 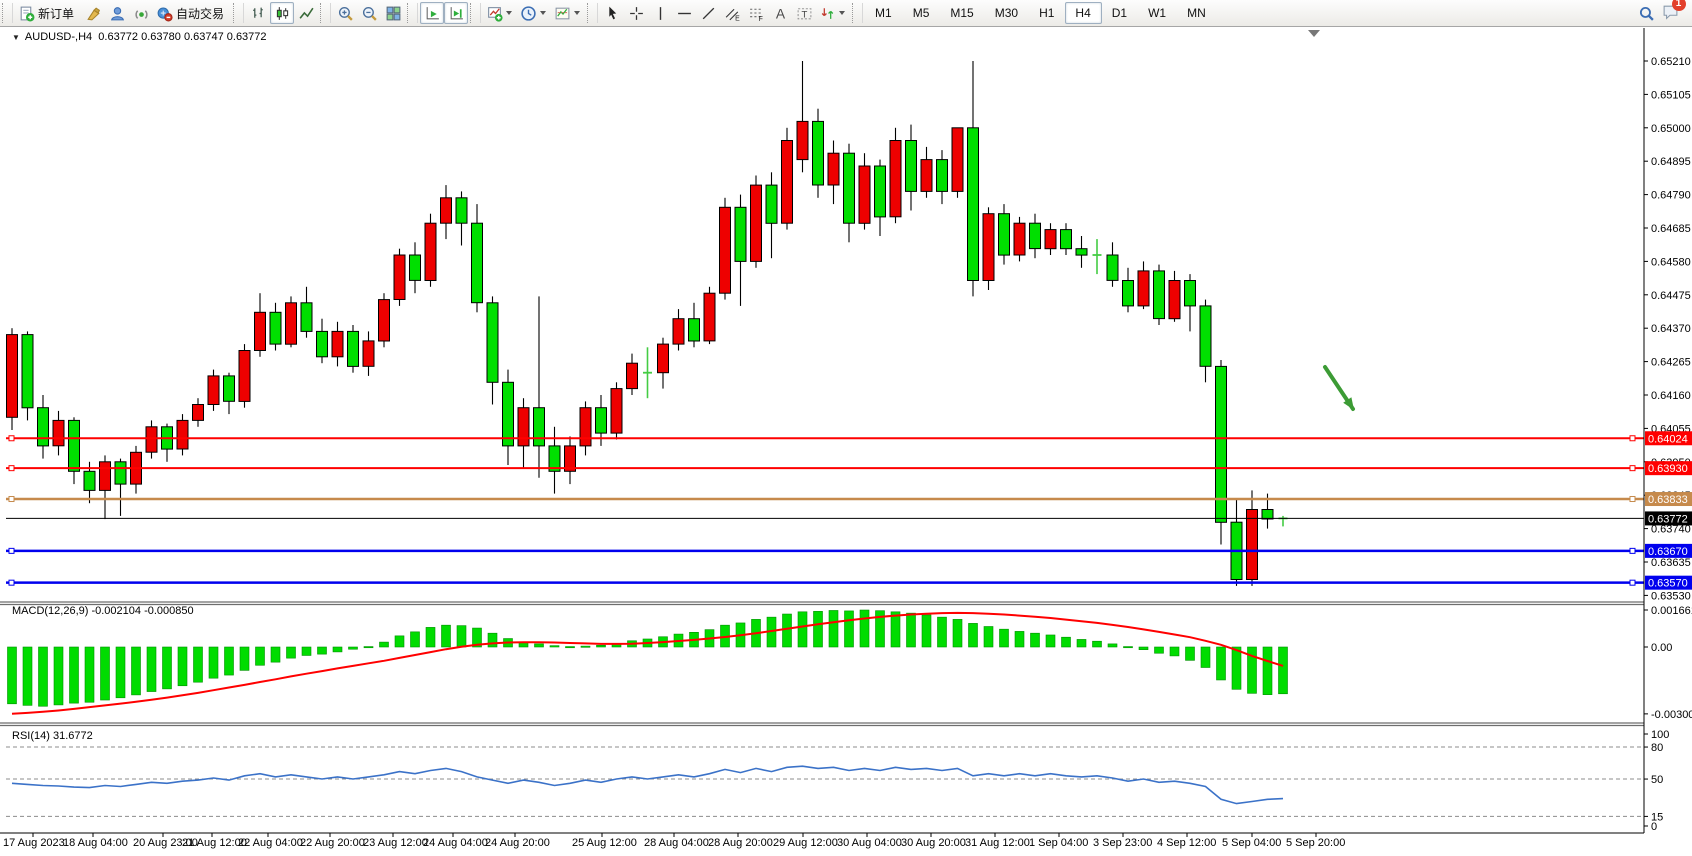 I want to click on button-label: D1, so click(x=1119, y=13).